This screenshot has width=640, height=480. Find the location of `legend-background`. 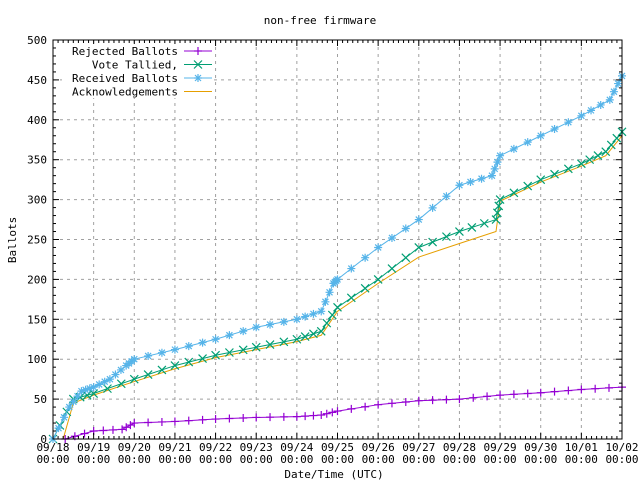

legend-background is located at coordinates (138, 51).